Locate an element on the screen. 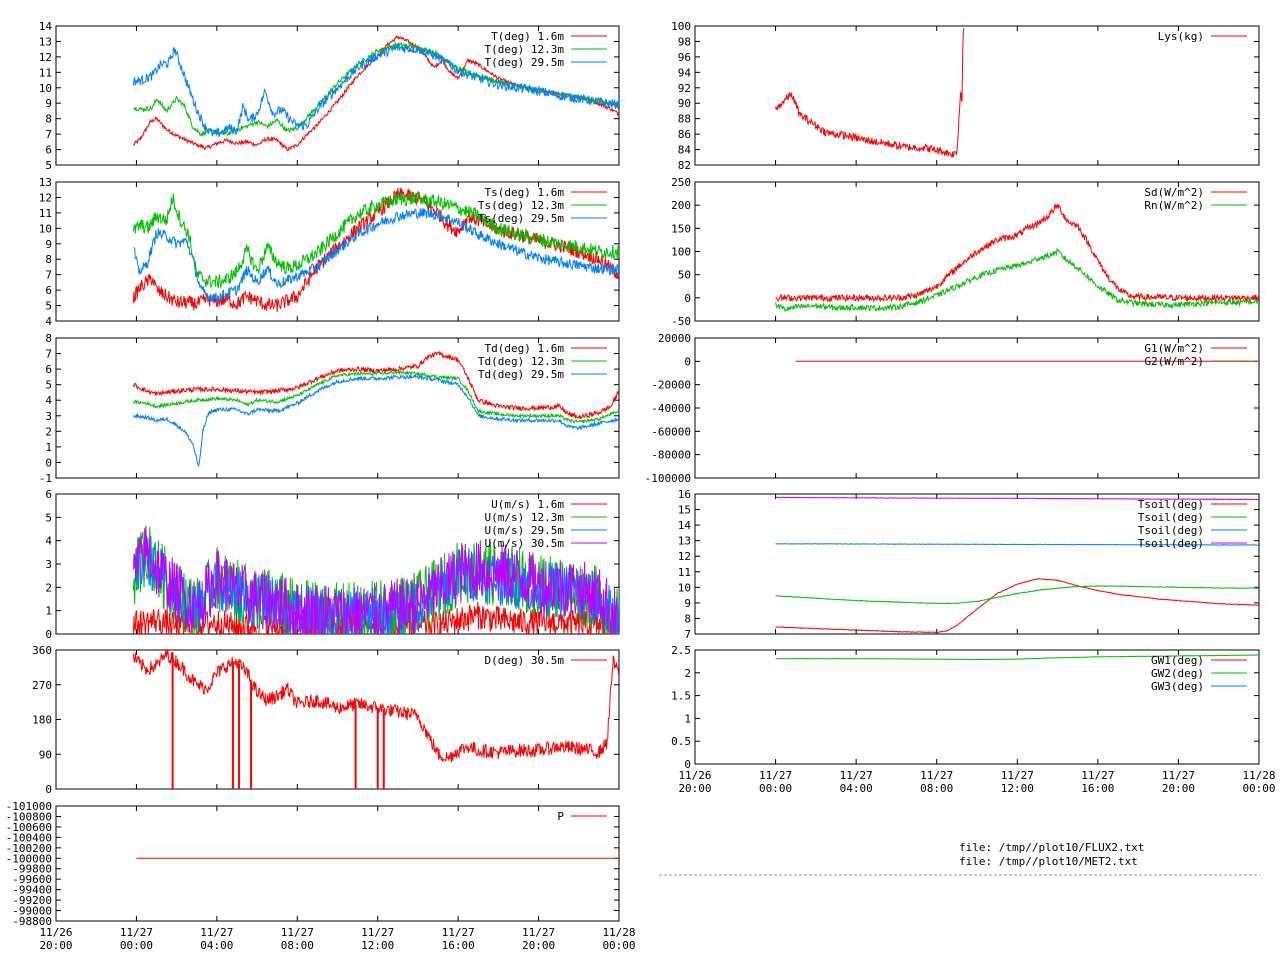  y-tick-label: 16 is located at coordinates (684, 494).